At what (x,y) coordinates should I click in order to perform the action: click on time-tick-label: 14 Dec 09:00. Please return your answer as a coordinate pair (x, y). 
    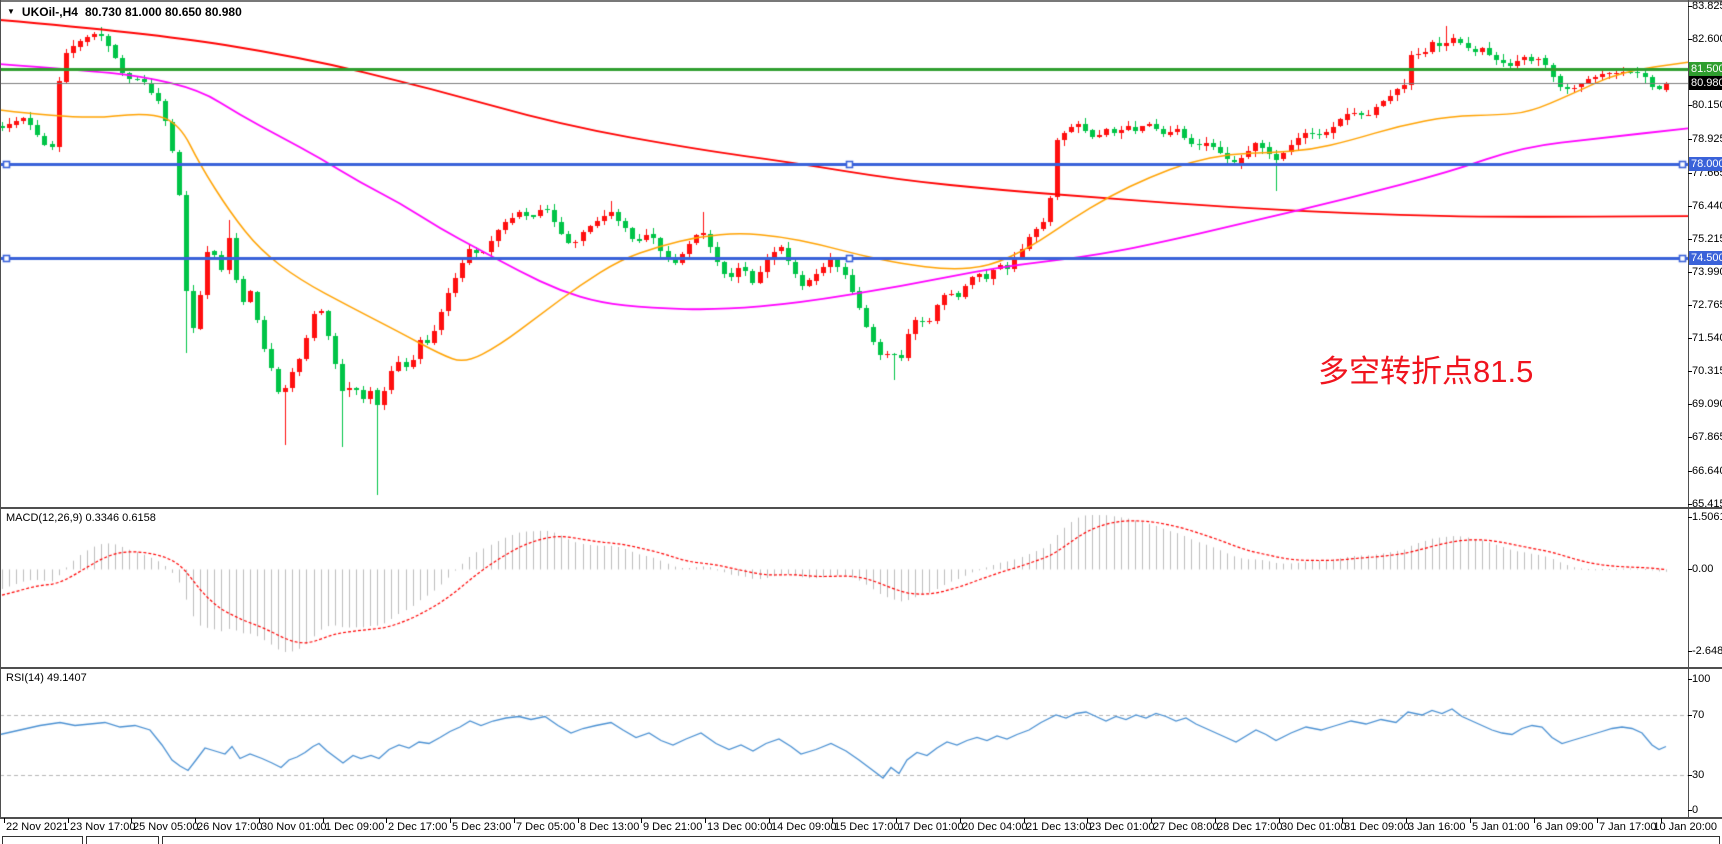
    Looking at the image, I should click on (804, 827).